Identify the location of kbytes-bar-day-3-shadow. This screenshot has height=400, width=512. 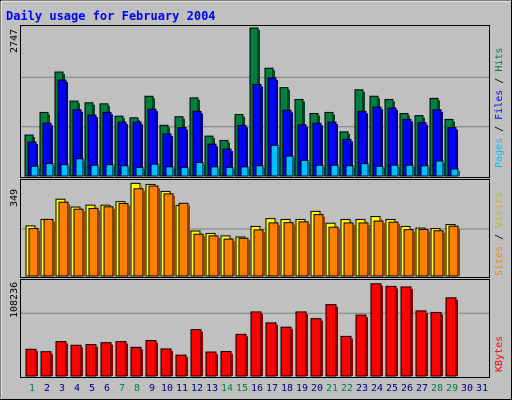
(67, 359).